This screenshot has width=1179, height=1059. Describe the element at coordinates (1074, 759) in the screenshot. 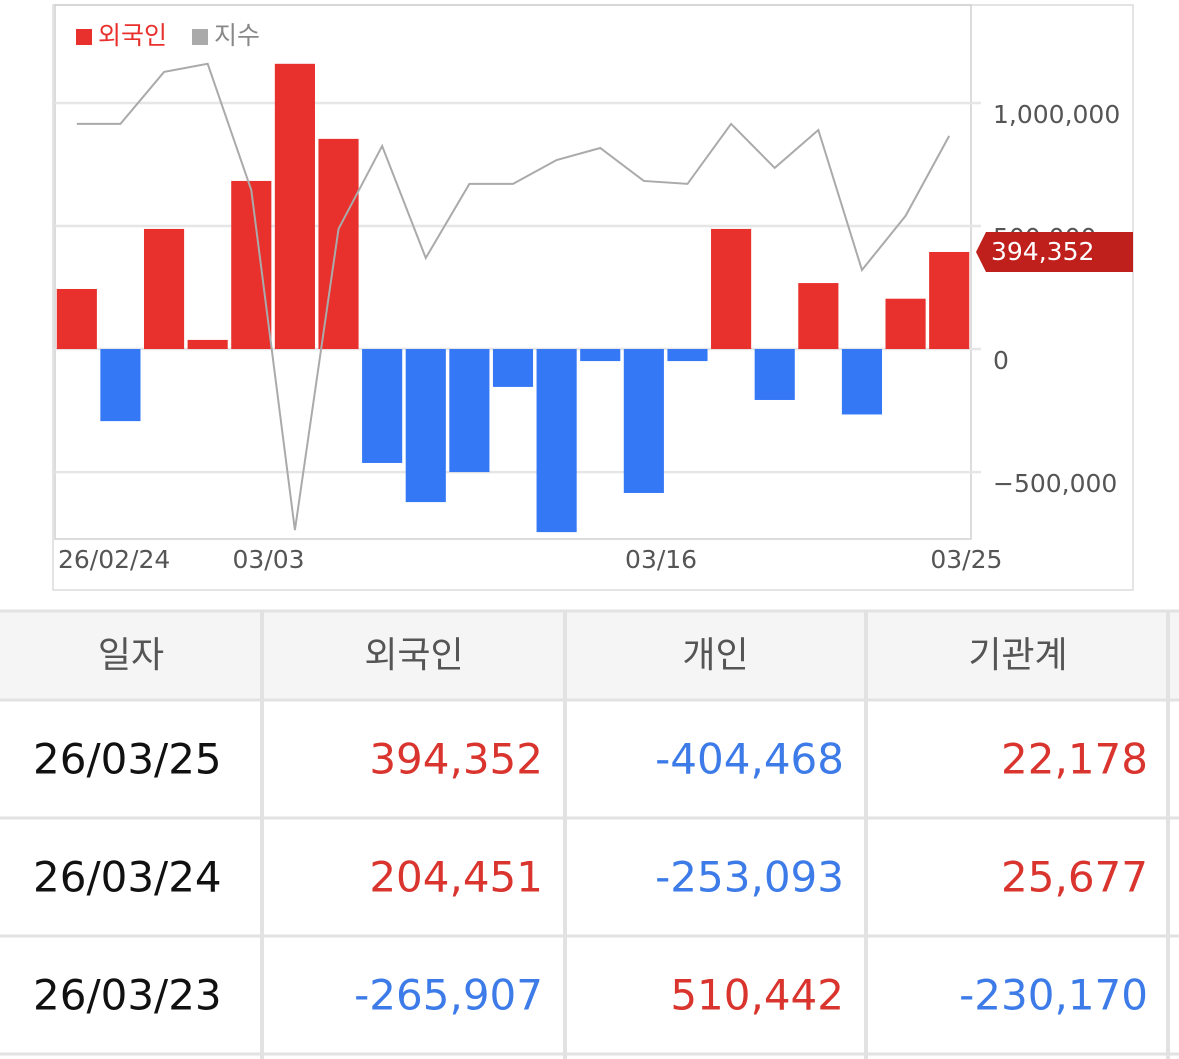

I see `value-cell: 22,178` at that location.